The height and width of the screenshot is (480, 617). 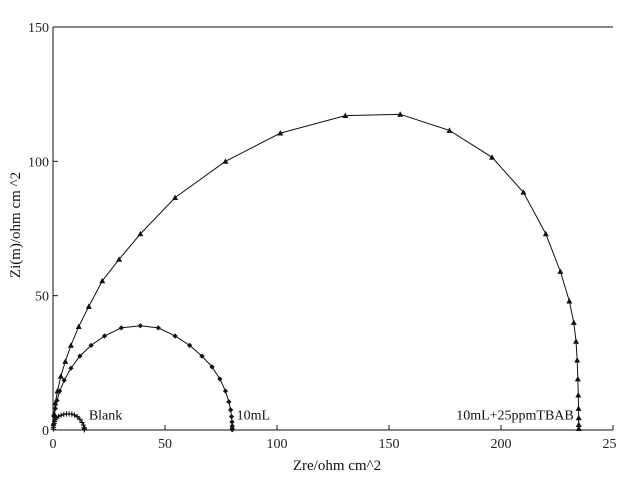 What do you see at coordinates (165, 444) in the screenshot?
I see `x-tick-label: 50` at bounding box center [165, 444].